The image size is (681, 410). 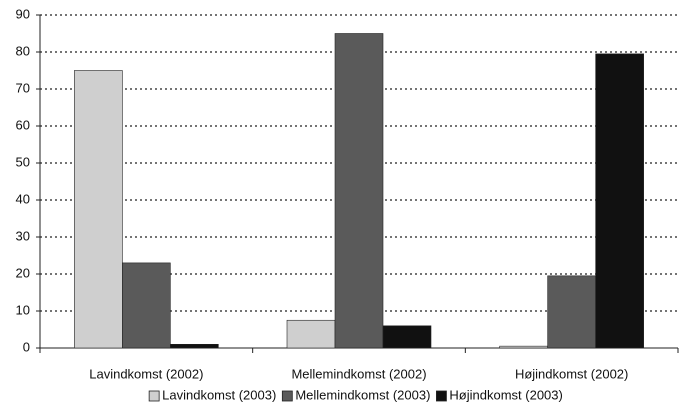 I want to click on y-tick-label: 40, so click(x=23, y=198).